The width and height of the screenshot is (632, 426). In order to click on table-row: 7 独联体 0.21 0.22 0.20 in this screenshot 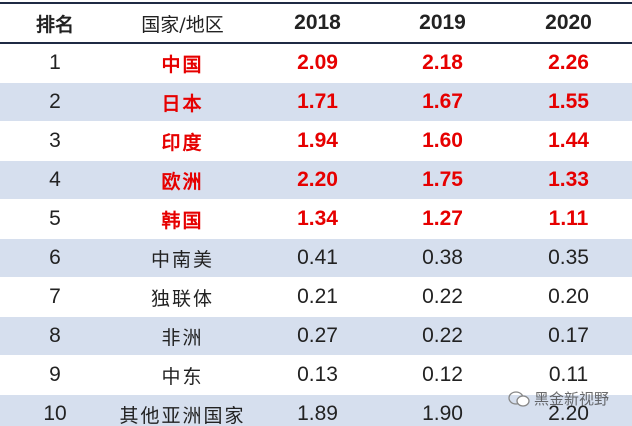, I will do `click(316, 297)`.